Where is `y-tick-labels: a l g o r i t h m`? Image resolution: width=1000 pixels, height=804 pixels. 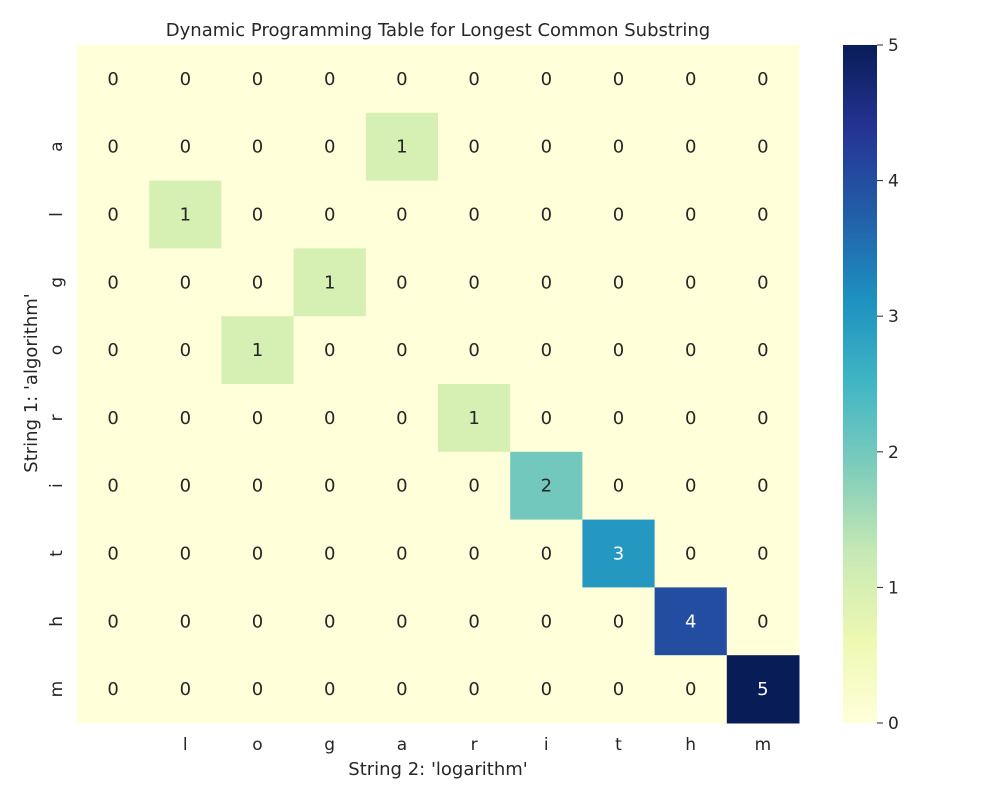
y-tick-labels: a l g o r i t h m is located at coordinates (57, 419).